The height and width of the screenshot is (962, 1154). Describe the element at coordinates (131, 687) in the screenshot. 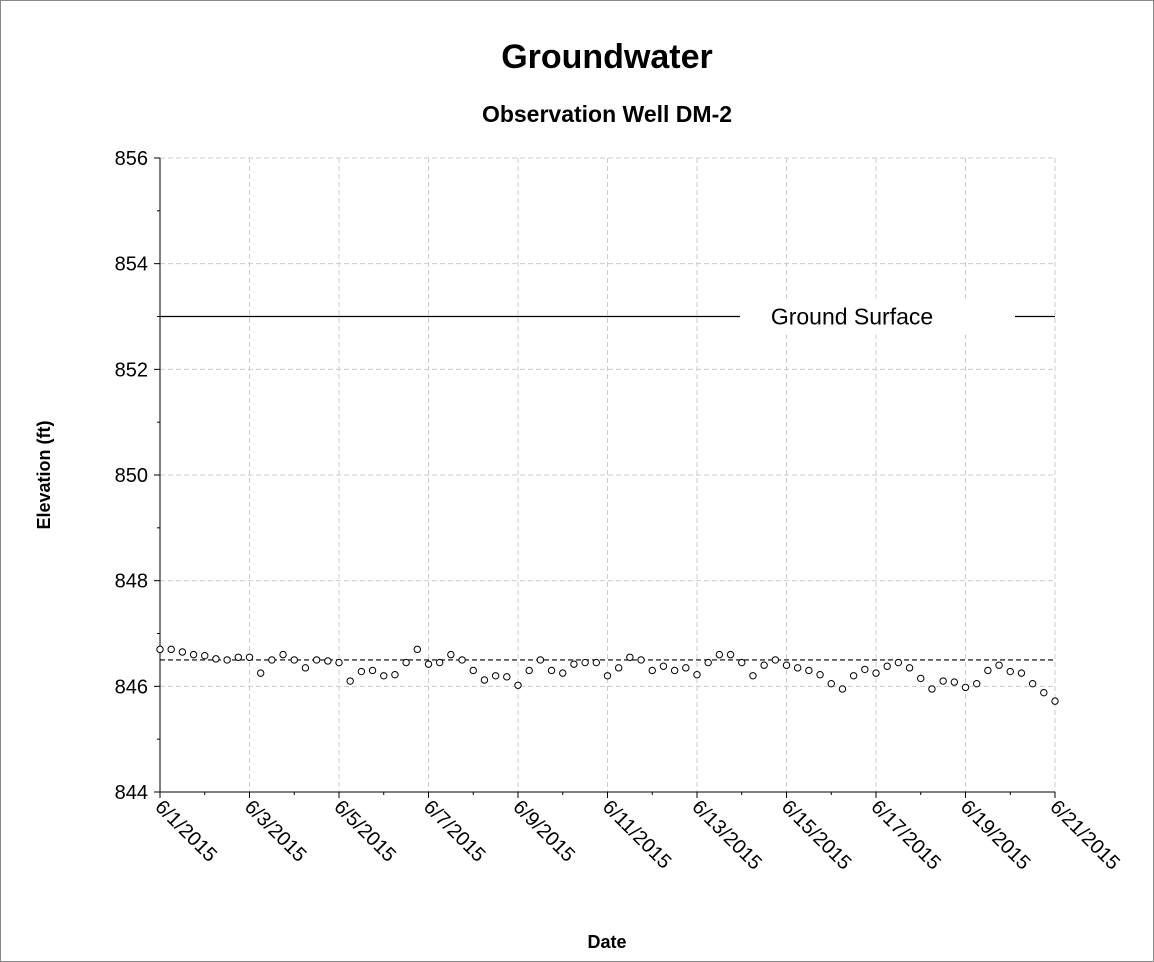

I see `y-tick-label: 846` at that location.